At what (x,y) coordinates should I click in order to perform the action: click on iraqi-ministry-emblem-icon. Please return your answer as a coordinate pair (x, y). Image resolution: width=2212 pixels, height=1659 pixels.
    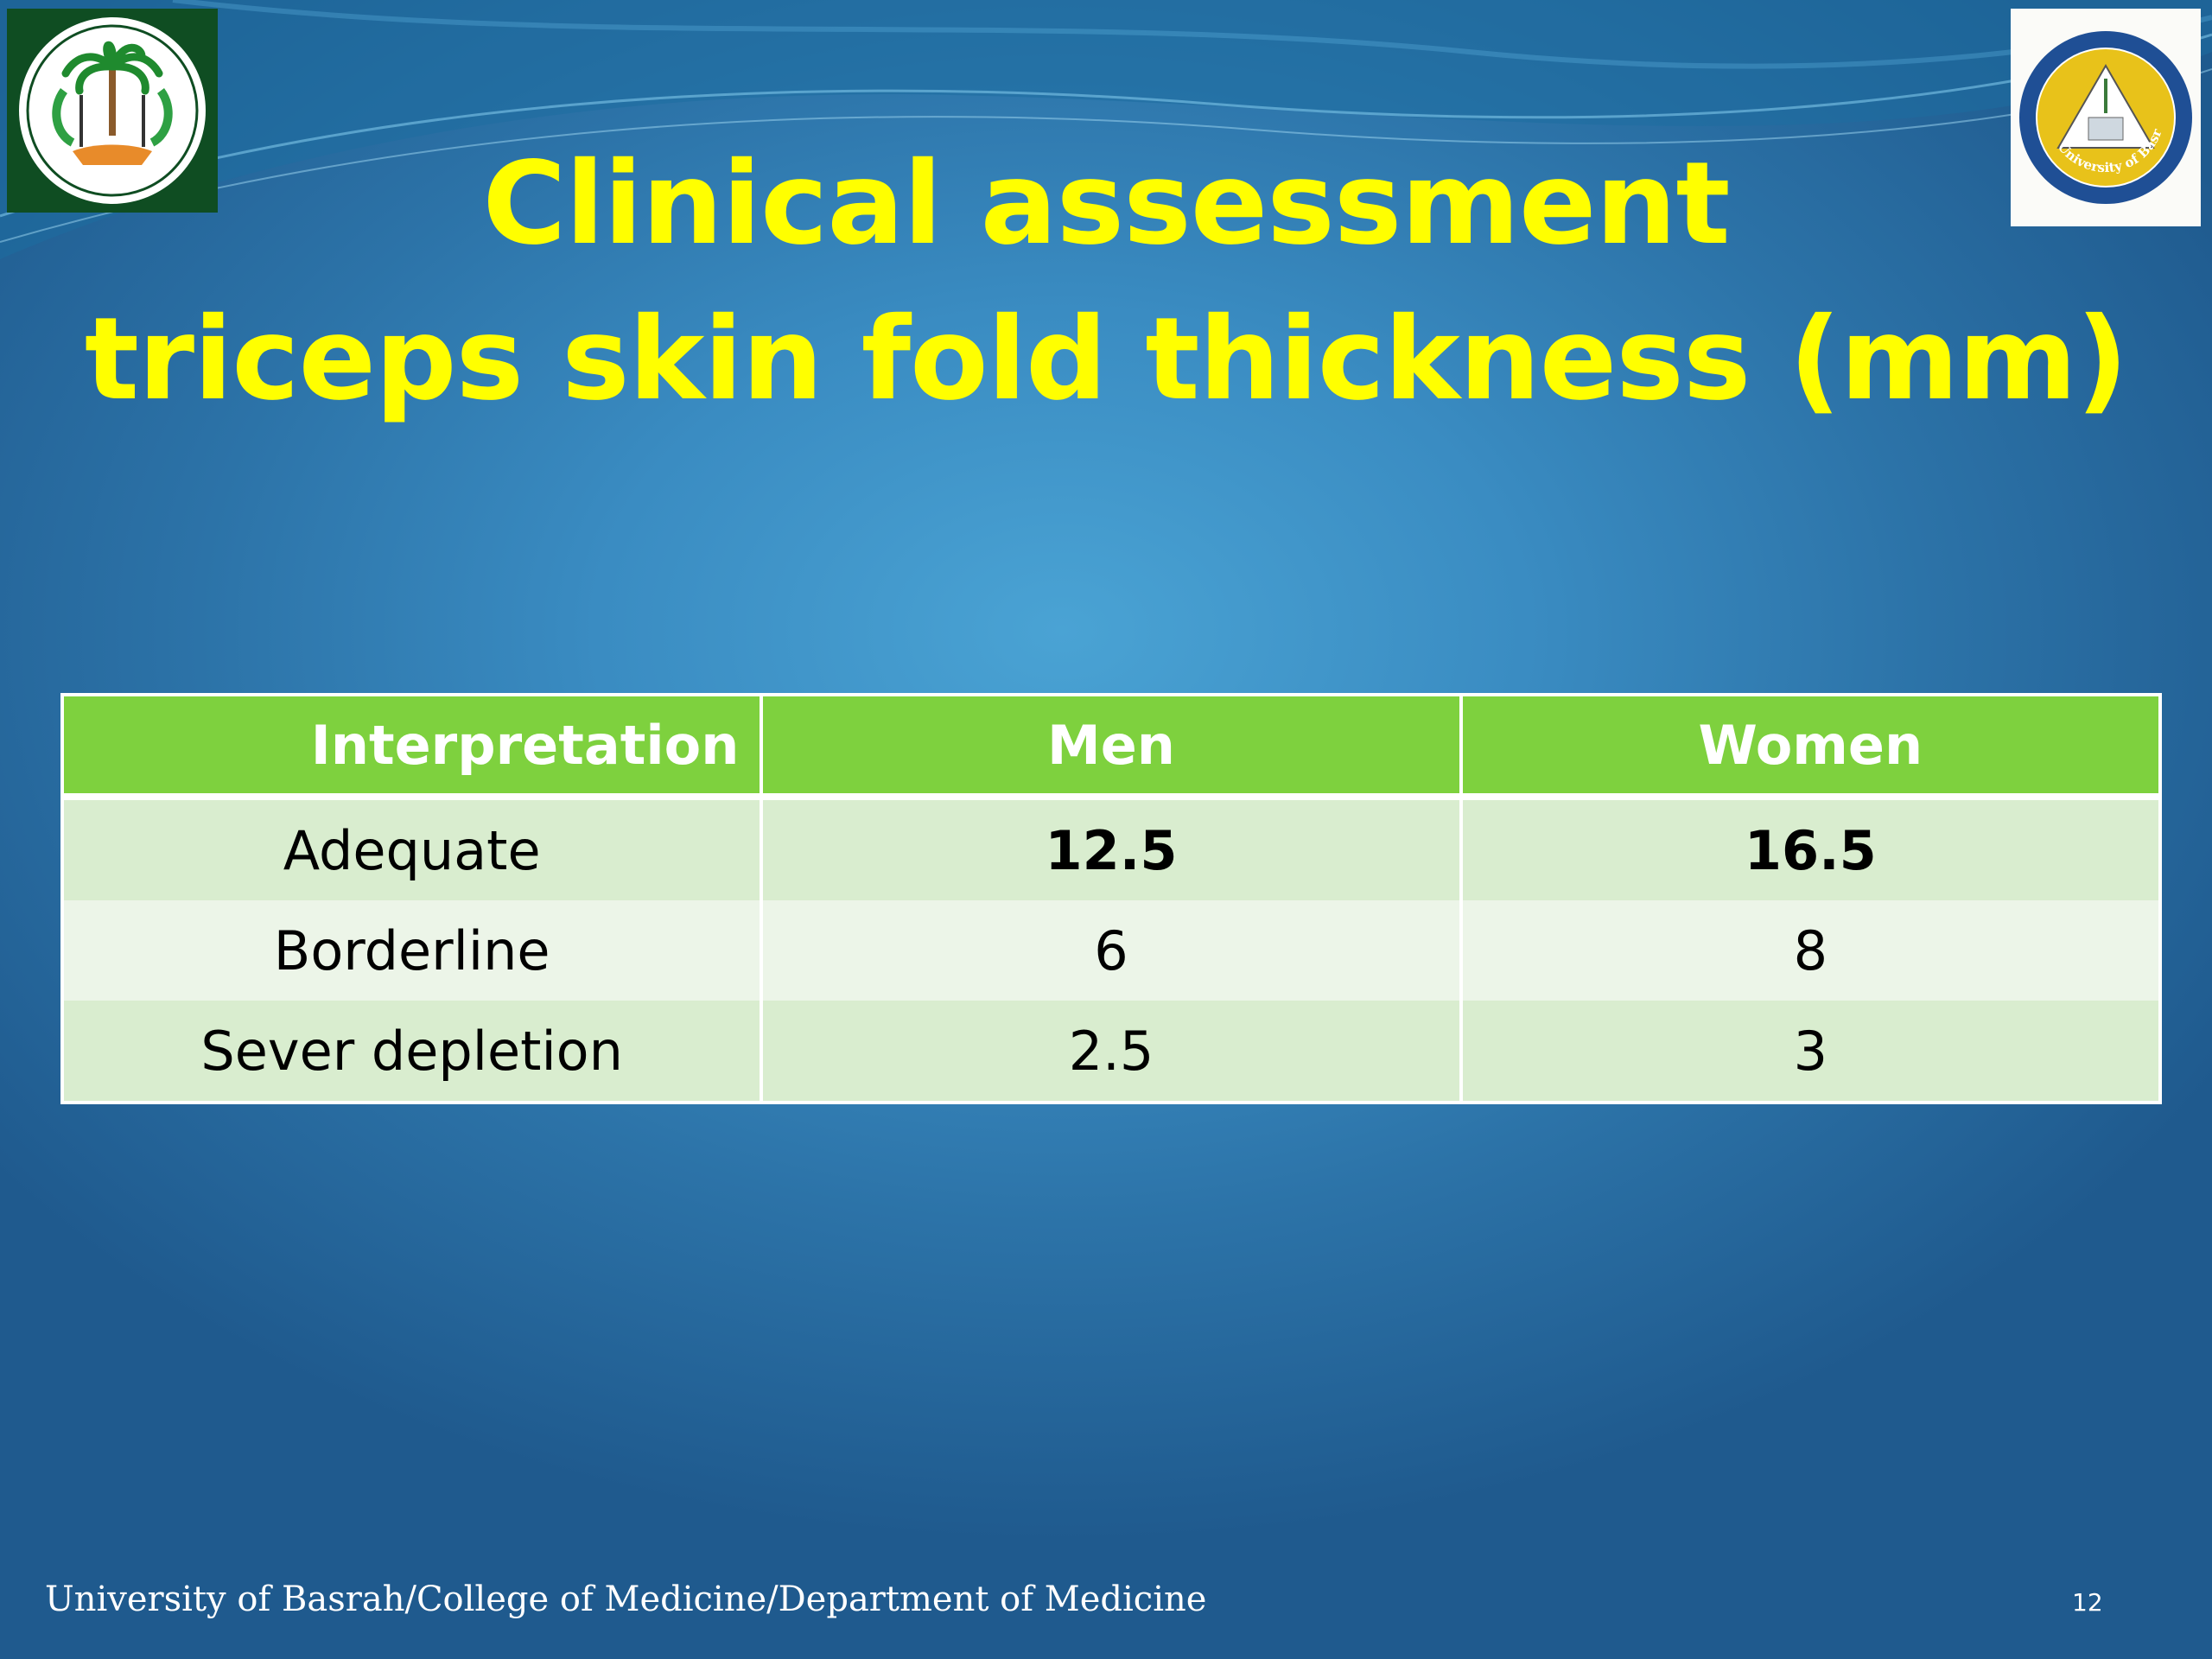
    Looking at the image, I should click on (112, 110).